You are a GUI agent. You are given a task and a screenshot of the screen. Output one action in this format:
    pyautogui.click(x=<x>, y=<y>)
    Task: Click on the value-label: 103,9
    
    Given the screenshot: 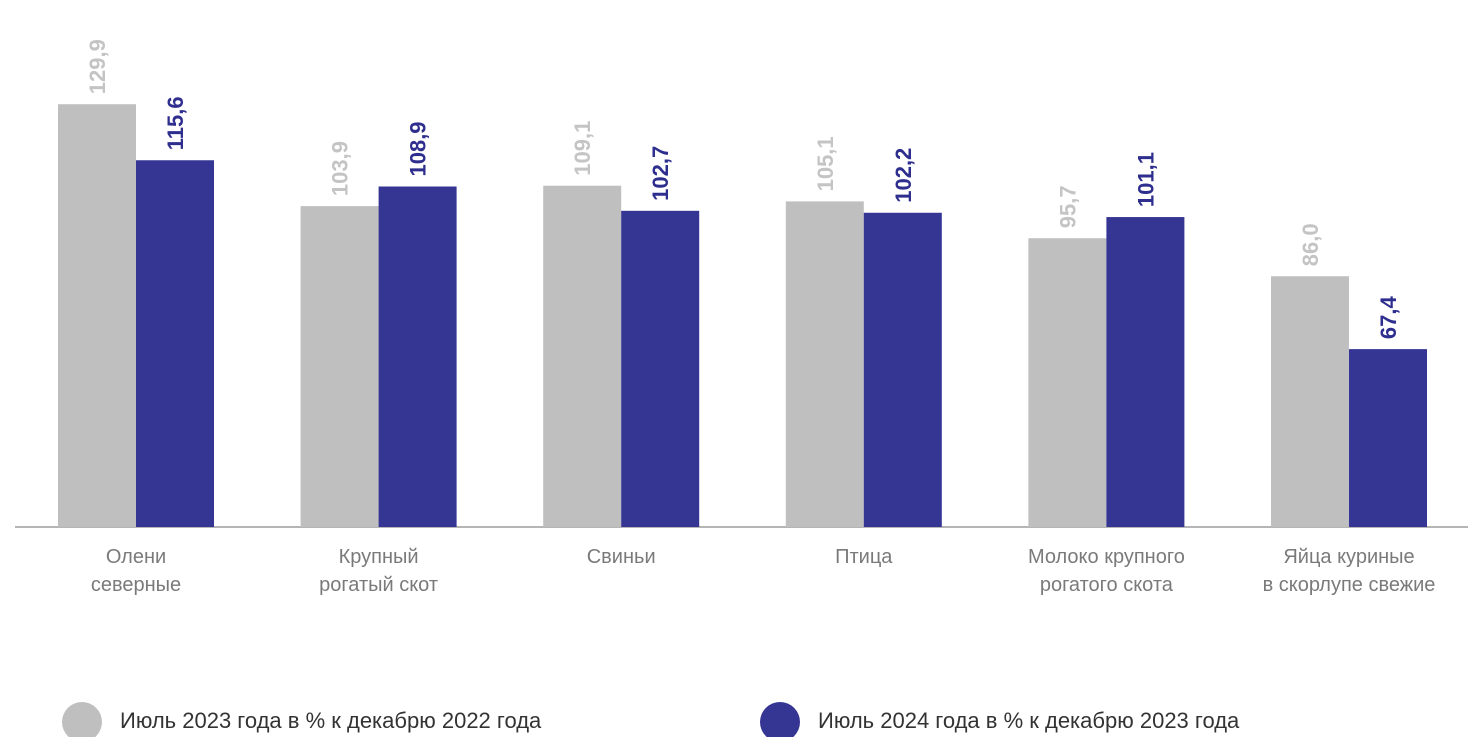 What is the action you would take?
    pyautogui.click(x=340, y=168)
    